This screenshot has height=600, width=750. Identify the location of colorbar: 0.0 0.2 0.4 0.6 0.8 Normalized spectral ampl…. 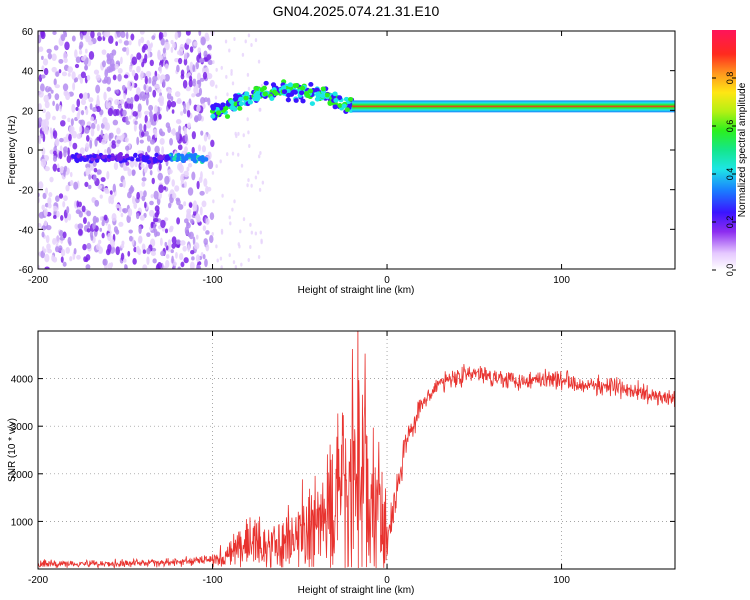
(730, 153).